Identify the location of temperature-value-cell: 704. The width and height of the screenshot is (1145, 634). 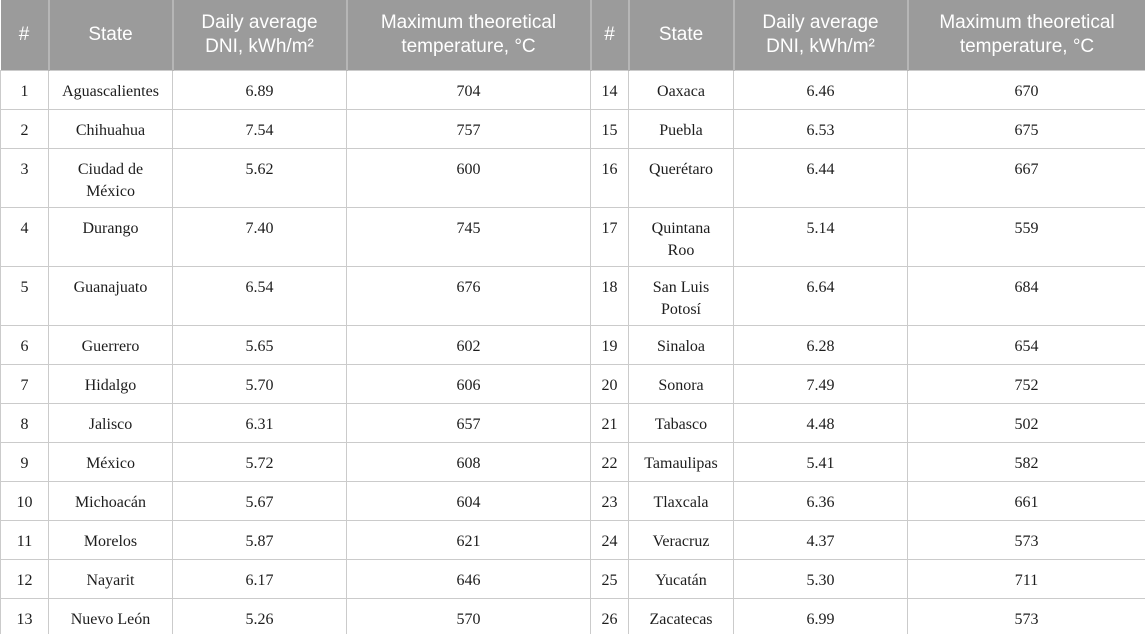
(468, 89).